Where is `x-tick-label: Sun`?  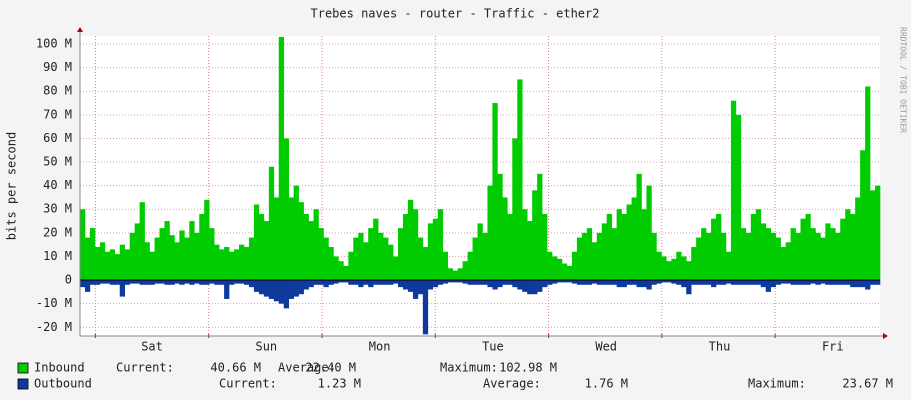
x-tick-label: Sun is located at coordinates (266, 347).